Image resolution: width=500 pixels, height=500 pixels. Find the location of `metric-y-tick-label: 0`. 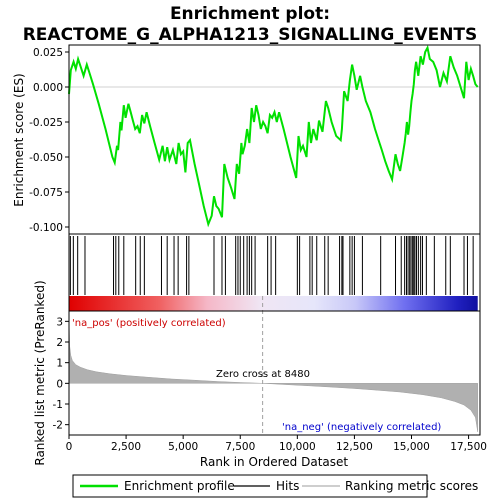

metric-y-tick-label: 0 is located at coordinates (59, 384).